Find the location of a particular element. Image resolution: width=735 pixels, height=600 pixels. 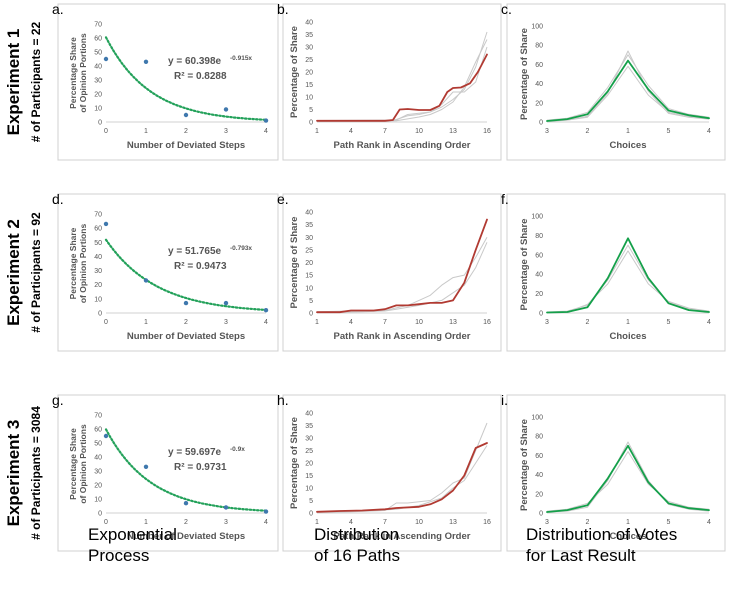

column-title-1-line-1: Exponential is located at coordinates (132, 534).